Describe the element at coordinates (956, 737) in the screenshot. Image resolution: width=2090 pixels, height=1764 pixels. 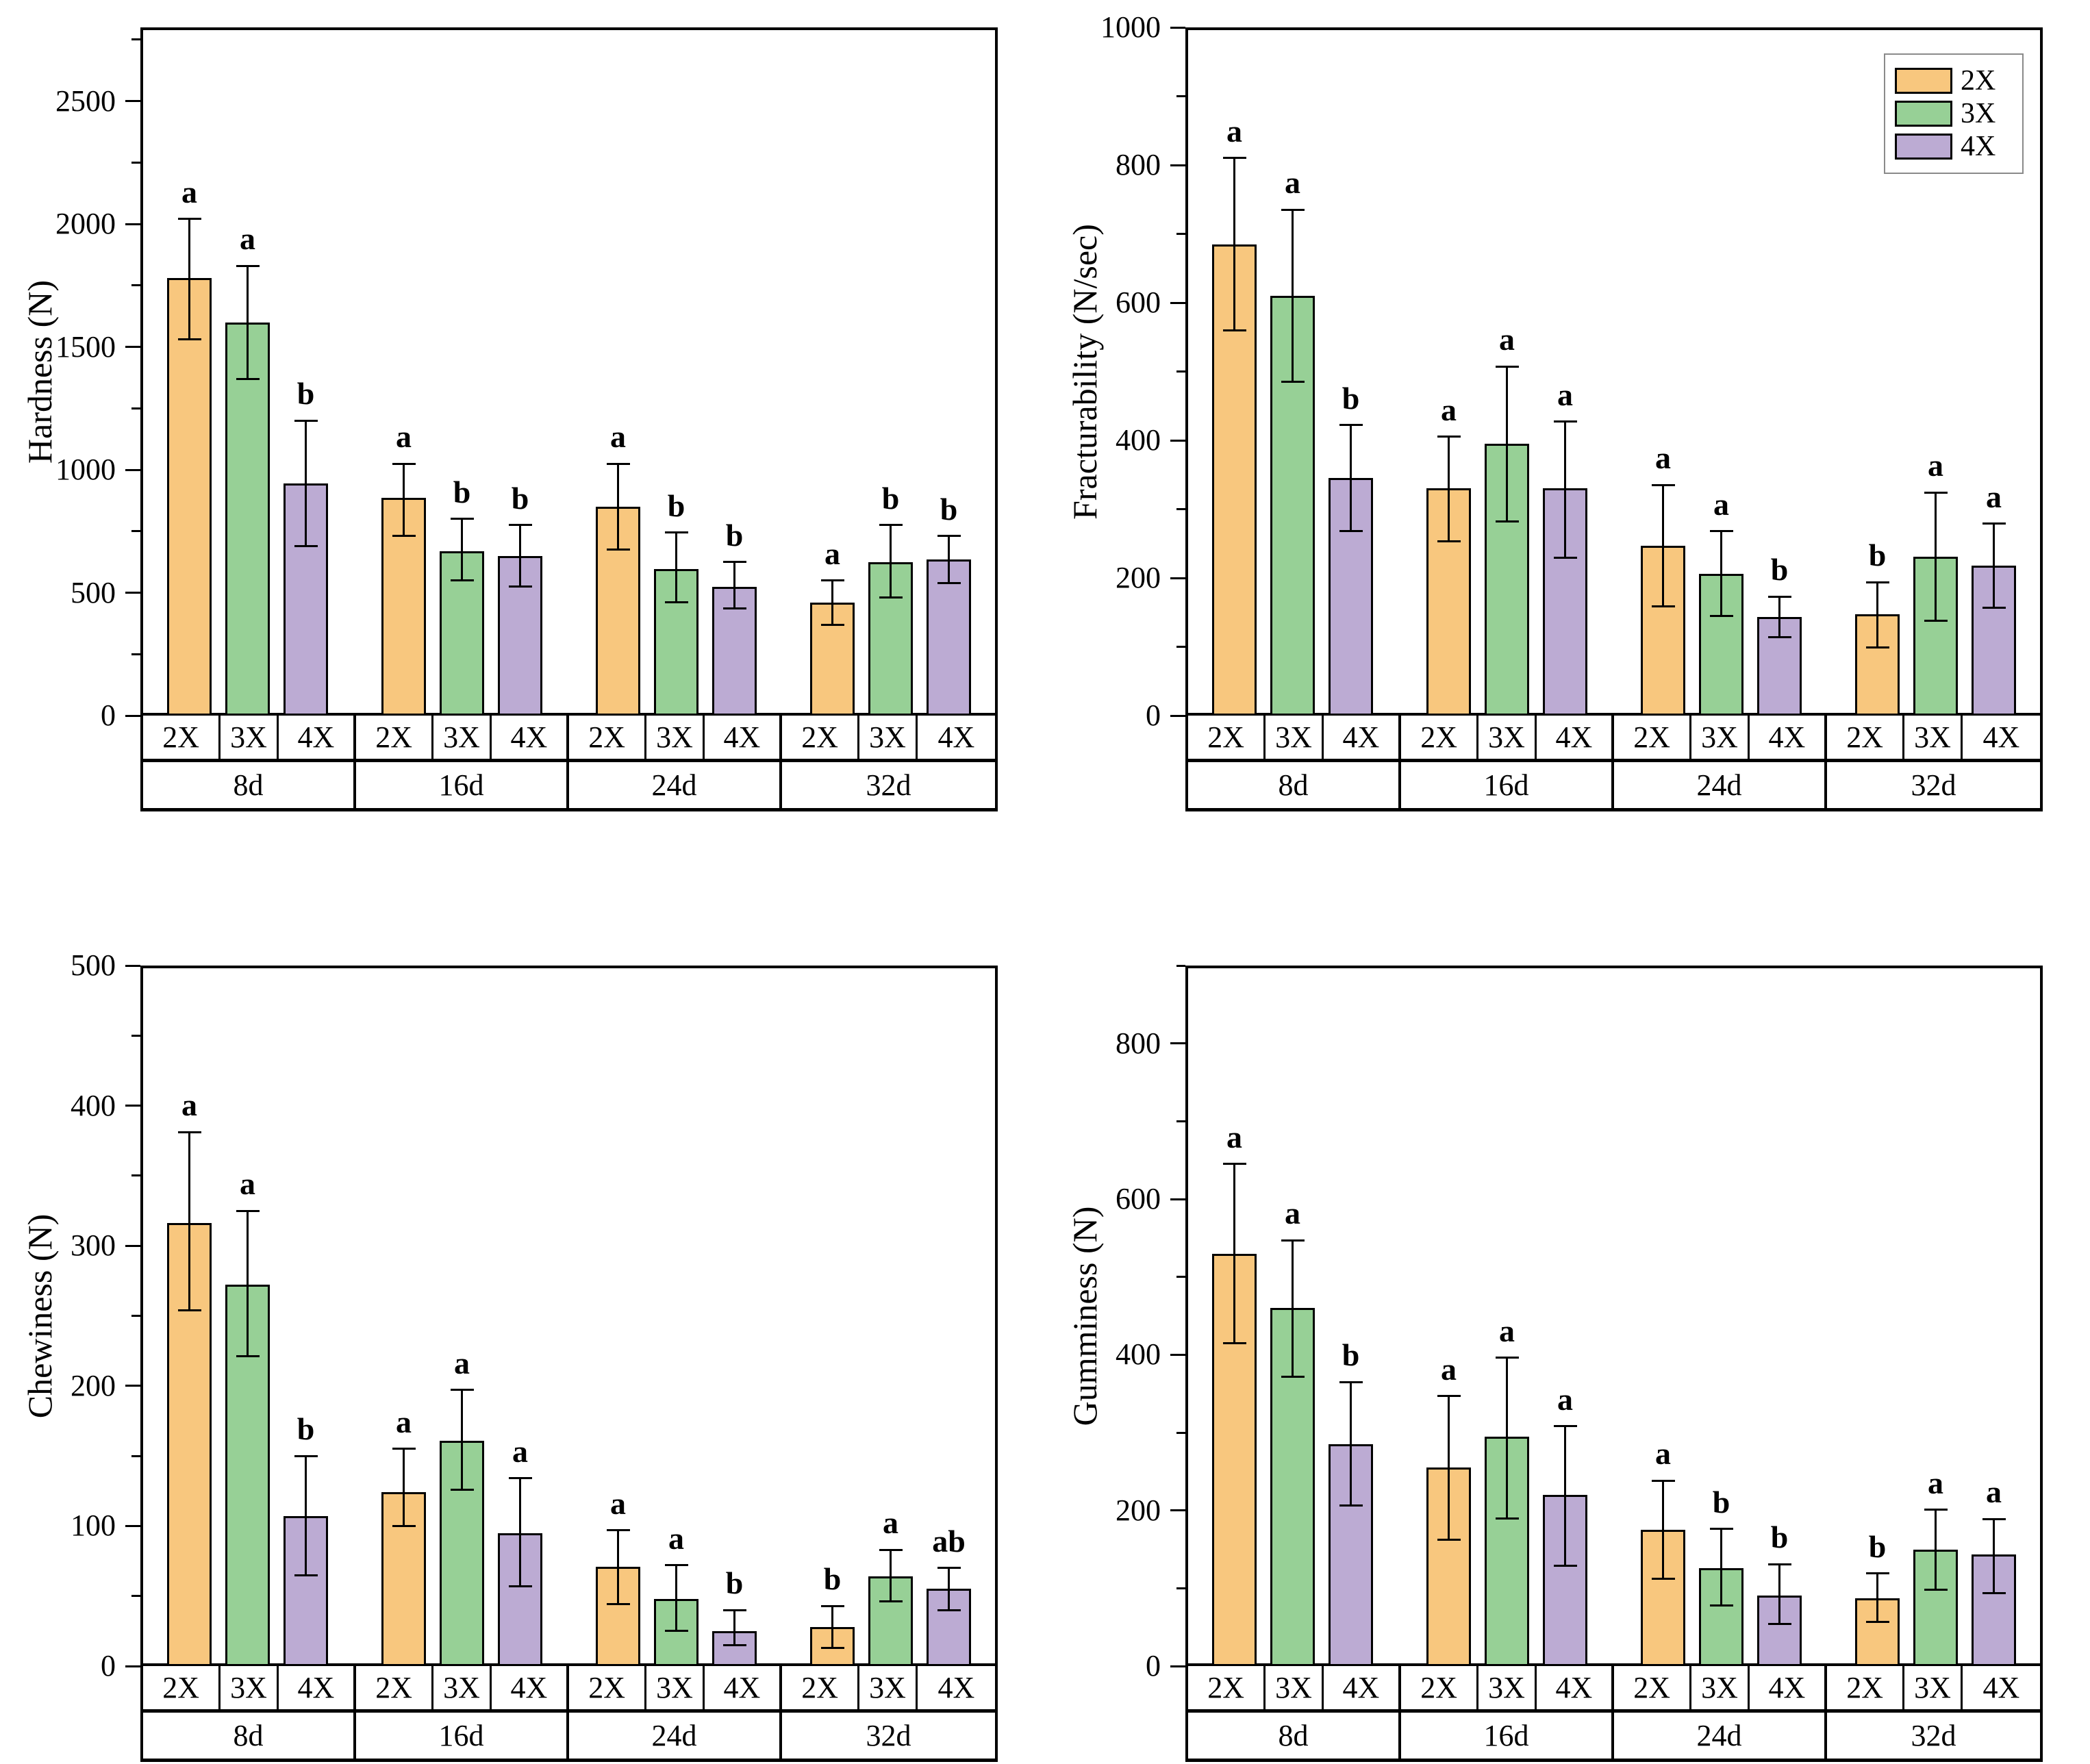
I see `xcell-4x-32d: 4X` at that location.